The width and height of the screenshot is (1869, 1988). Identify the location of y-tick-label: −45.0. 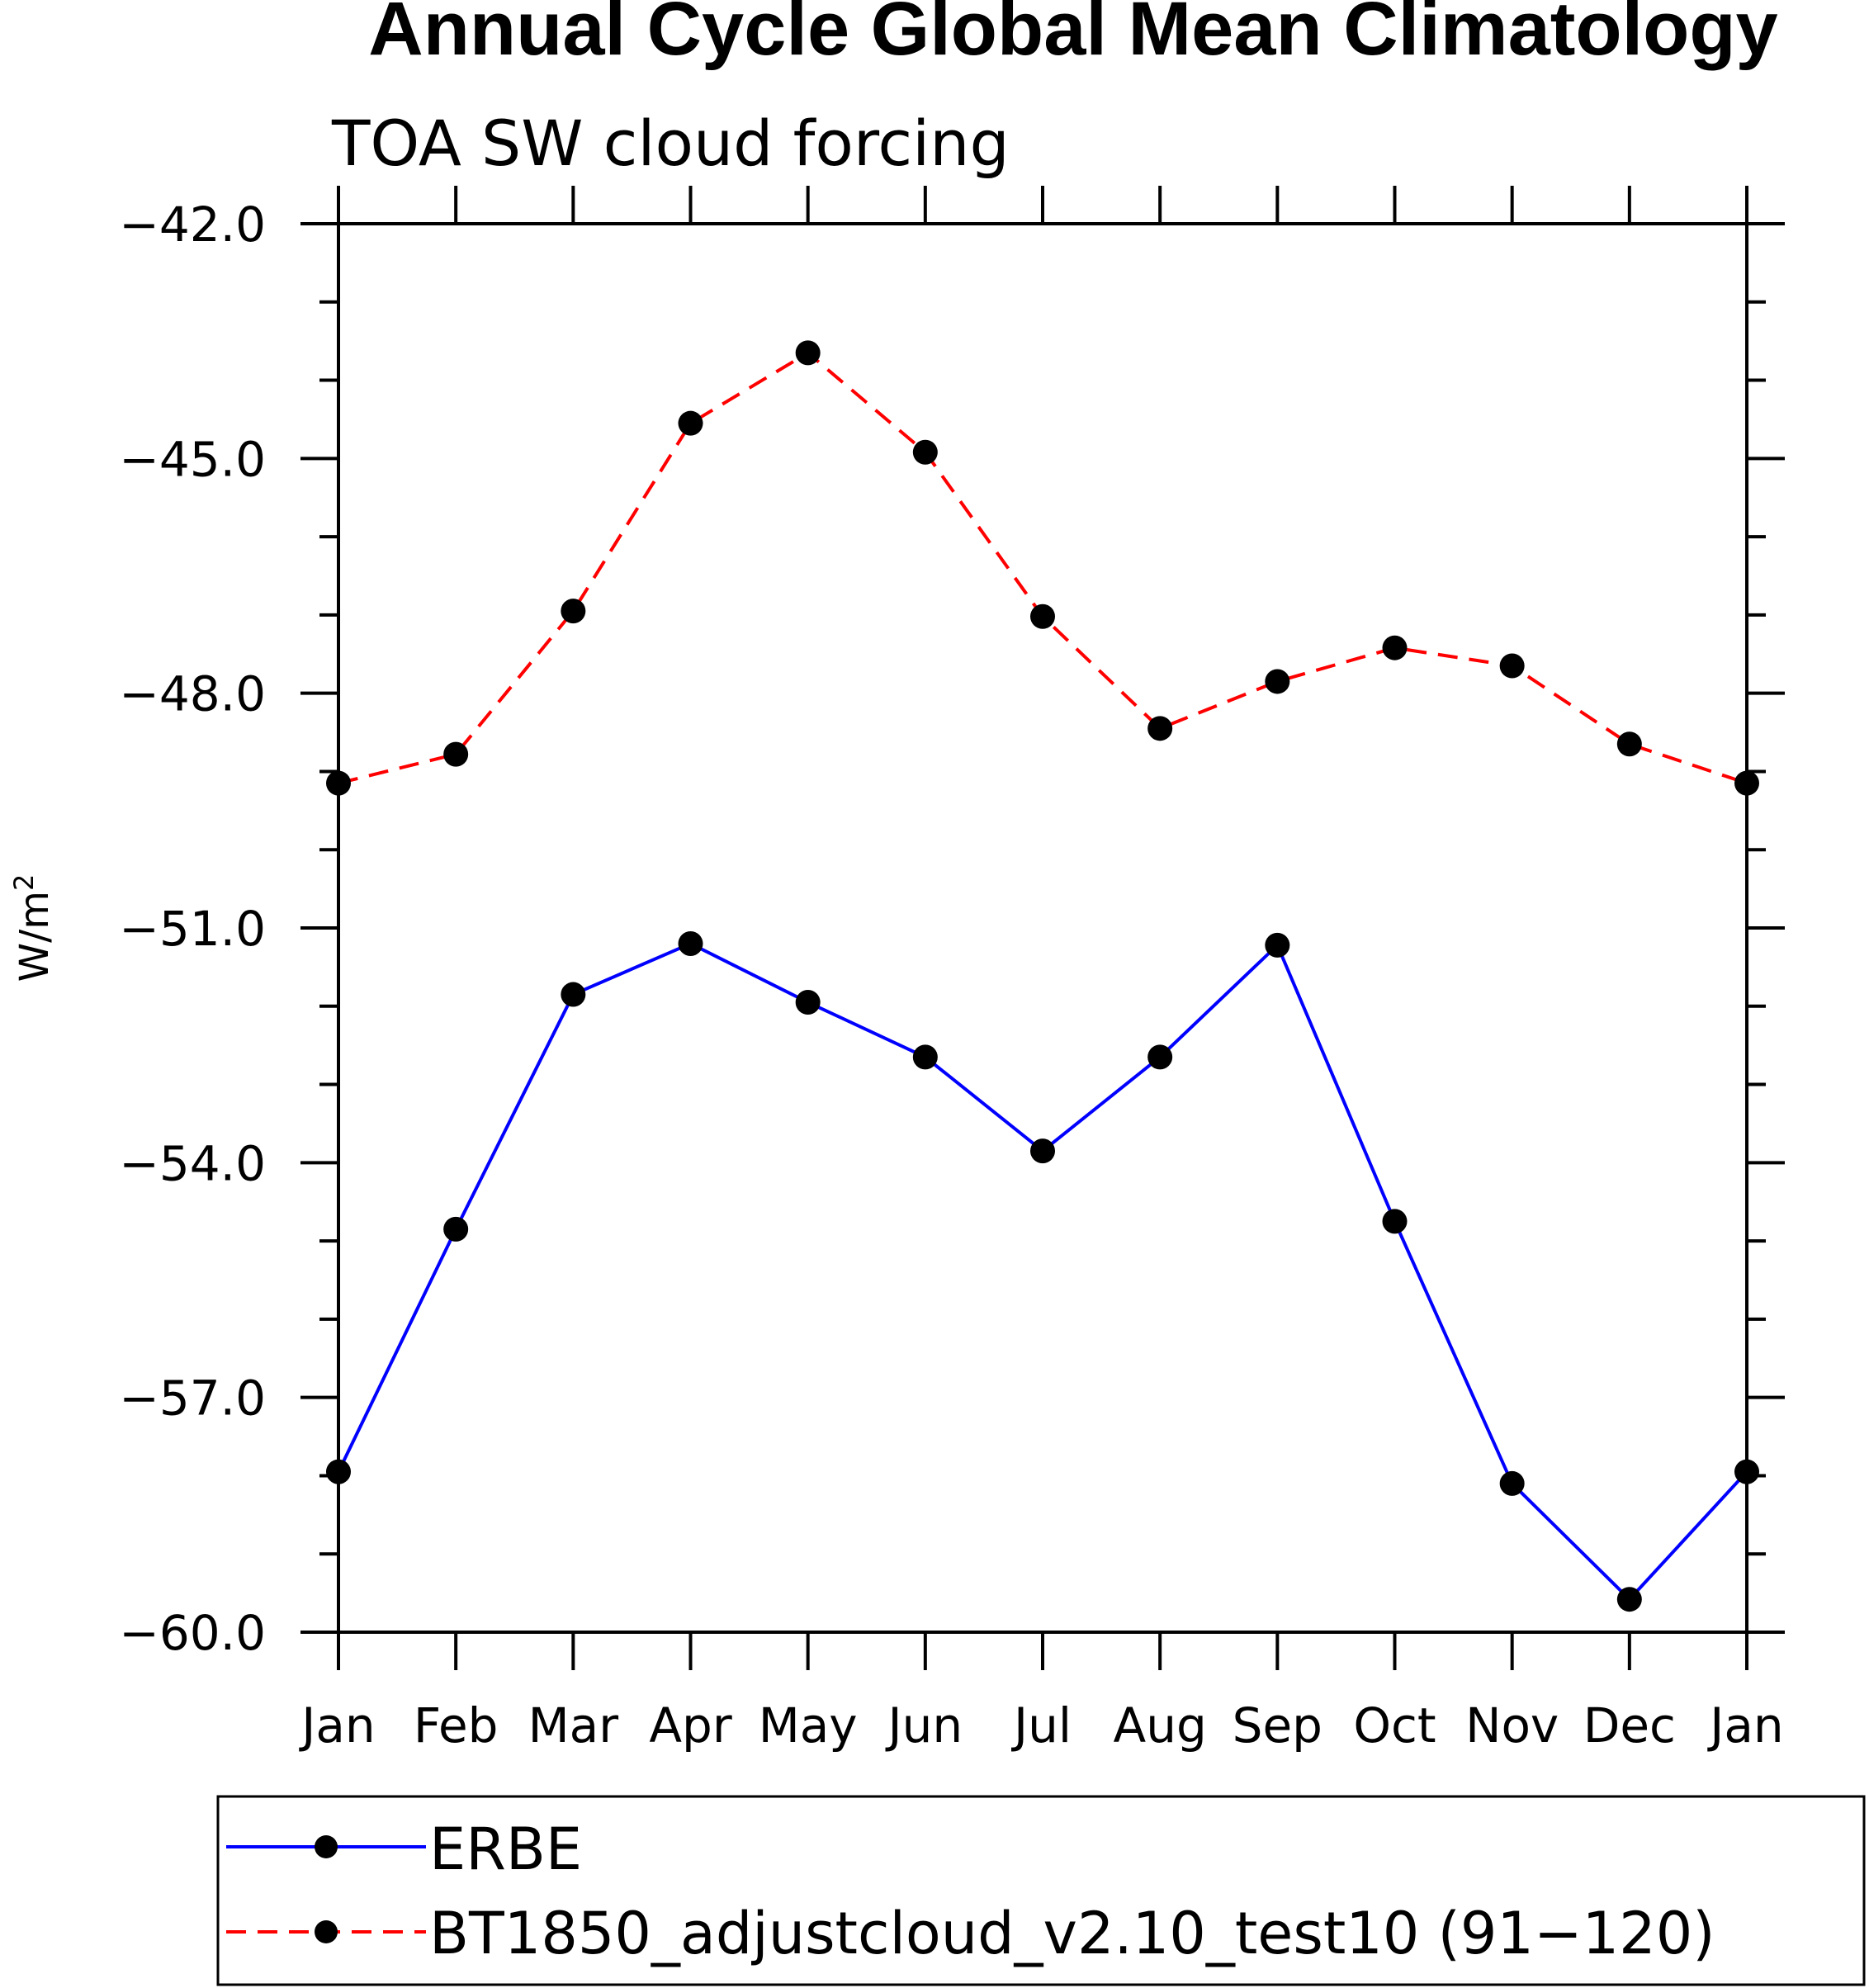
(192, 459).